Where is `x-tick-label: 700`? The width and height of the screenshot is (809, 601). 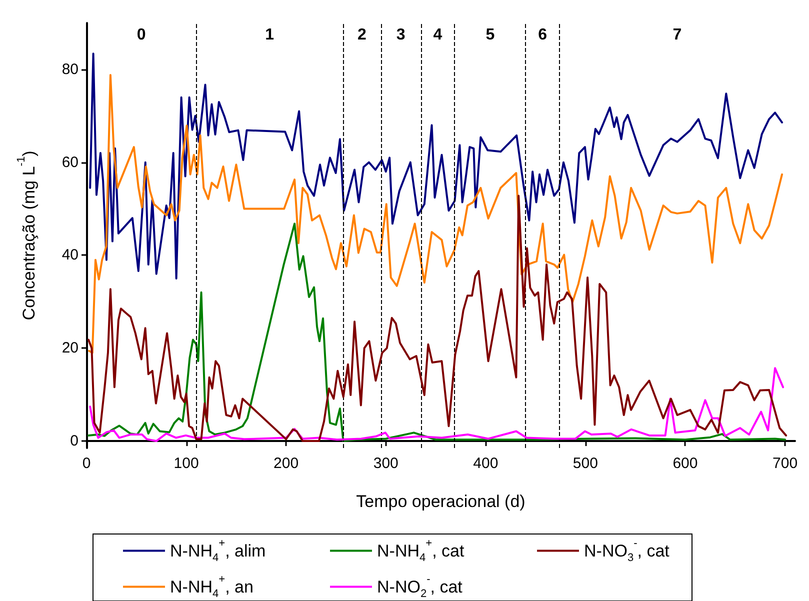
x-tick-label: 700 is located at coordinates (785, 463).